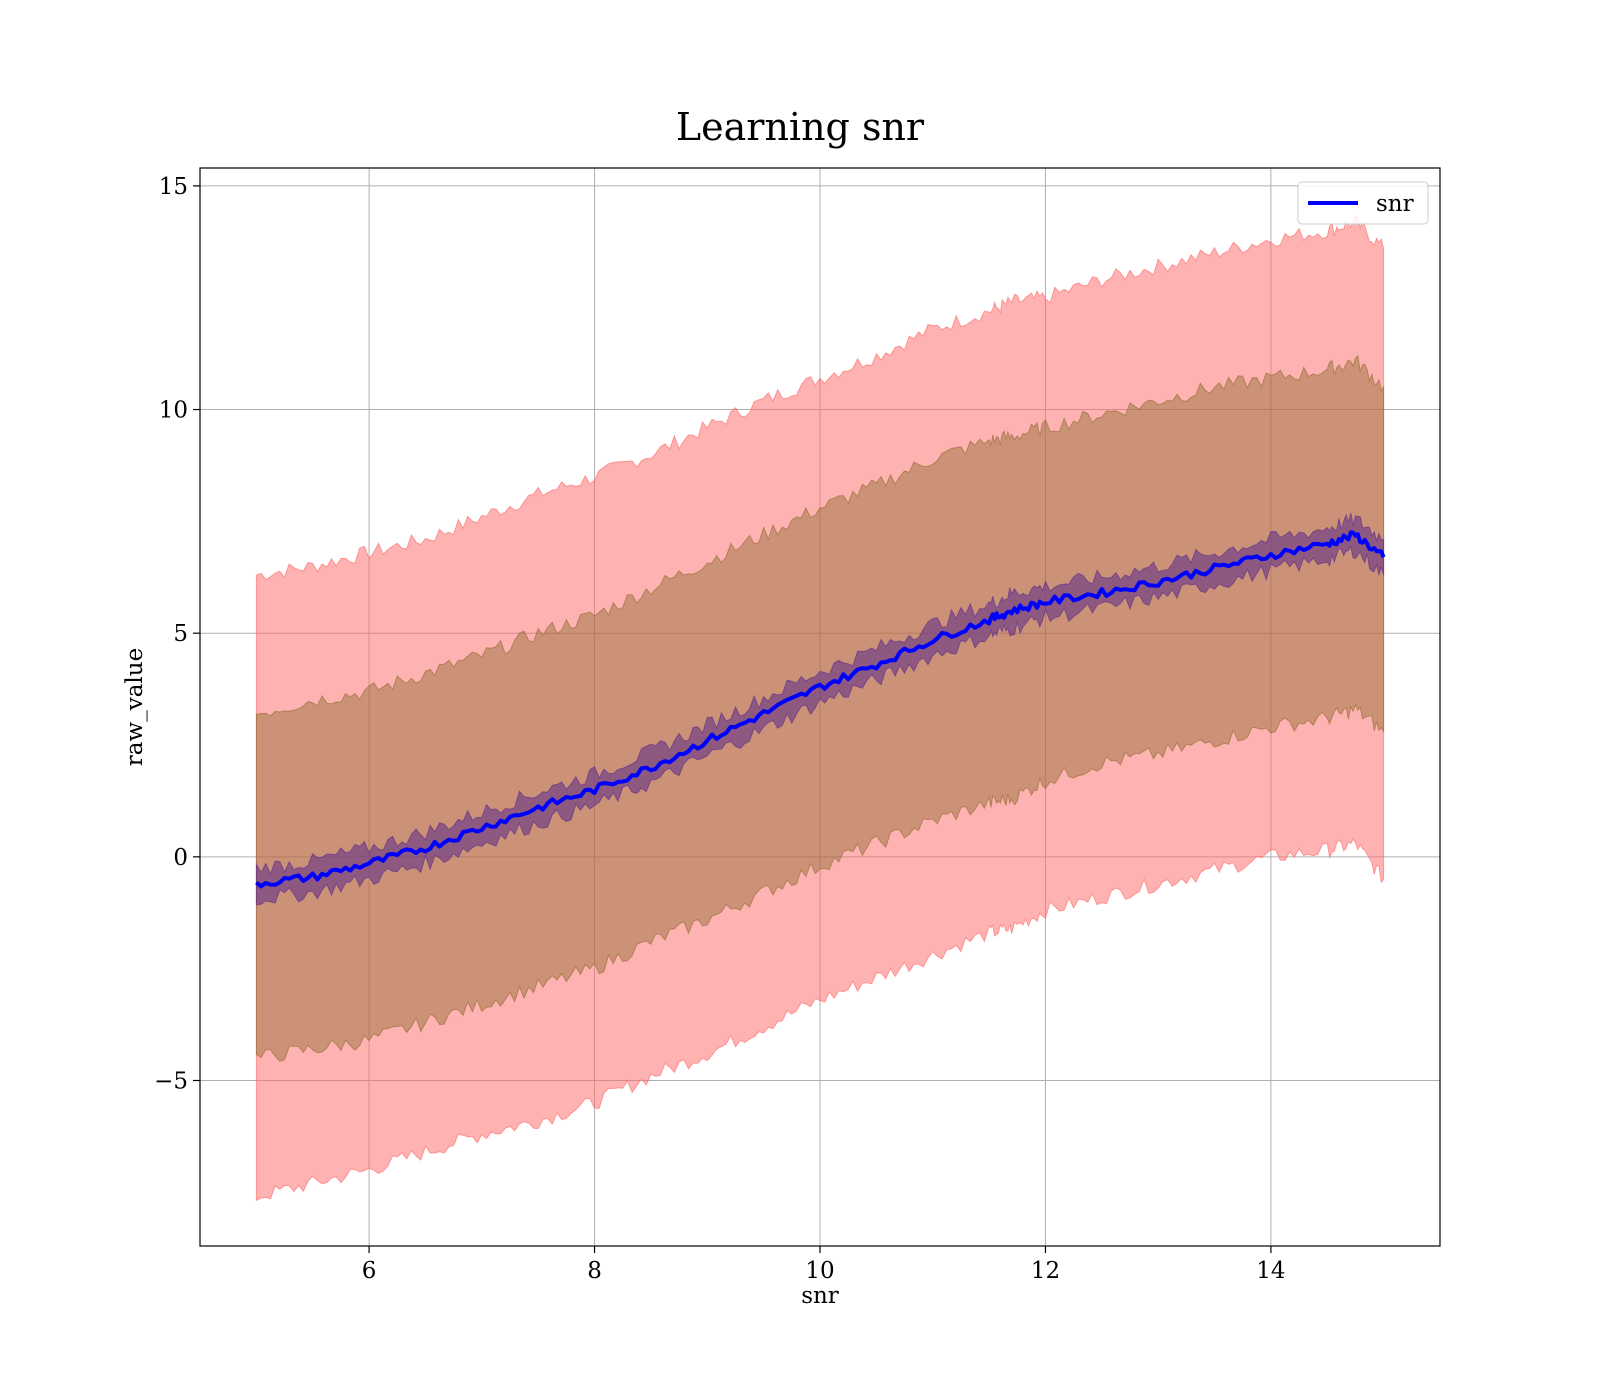 The width and height of the screenshot is (1600, 1400). Describe the element at coordinates (180, 634) in the screenshot. I see `y-tick-label: 5` at that location.